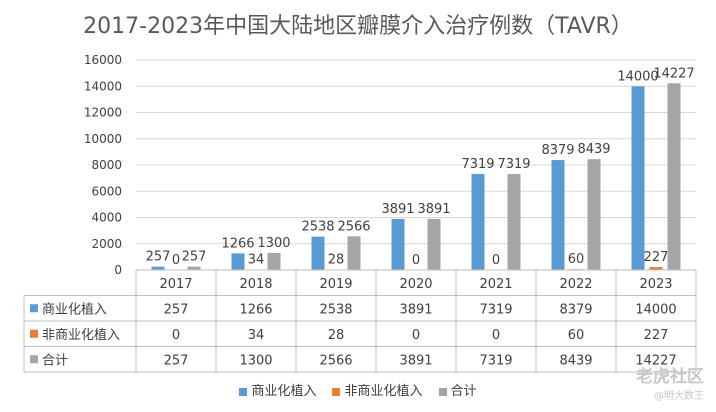 This screenshot has height=412, width=716. What do you see at coordinates (670, 377) in the screenshot?
I see `watermark-main: 老虎社区` at bounding box center [670, 377].